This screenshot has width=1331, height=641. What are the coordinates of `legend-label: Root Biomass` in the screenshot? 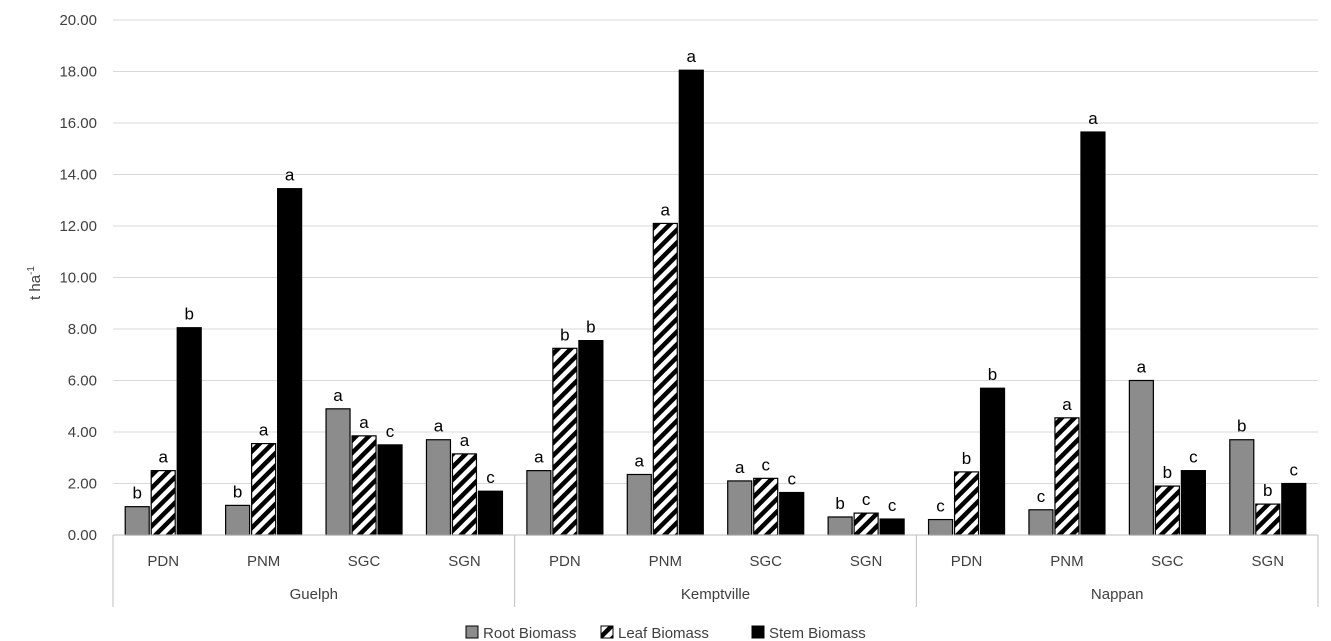 It's located at (529, 633).